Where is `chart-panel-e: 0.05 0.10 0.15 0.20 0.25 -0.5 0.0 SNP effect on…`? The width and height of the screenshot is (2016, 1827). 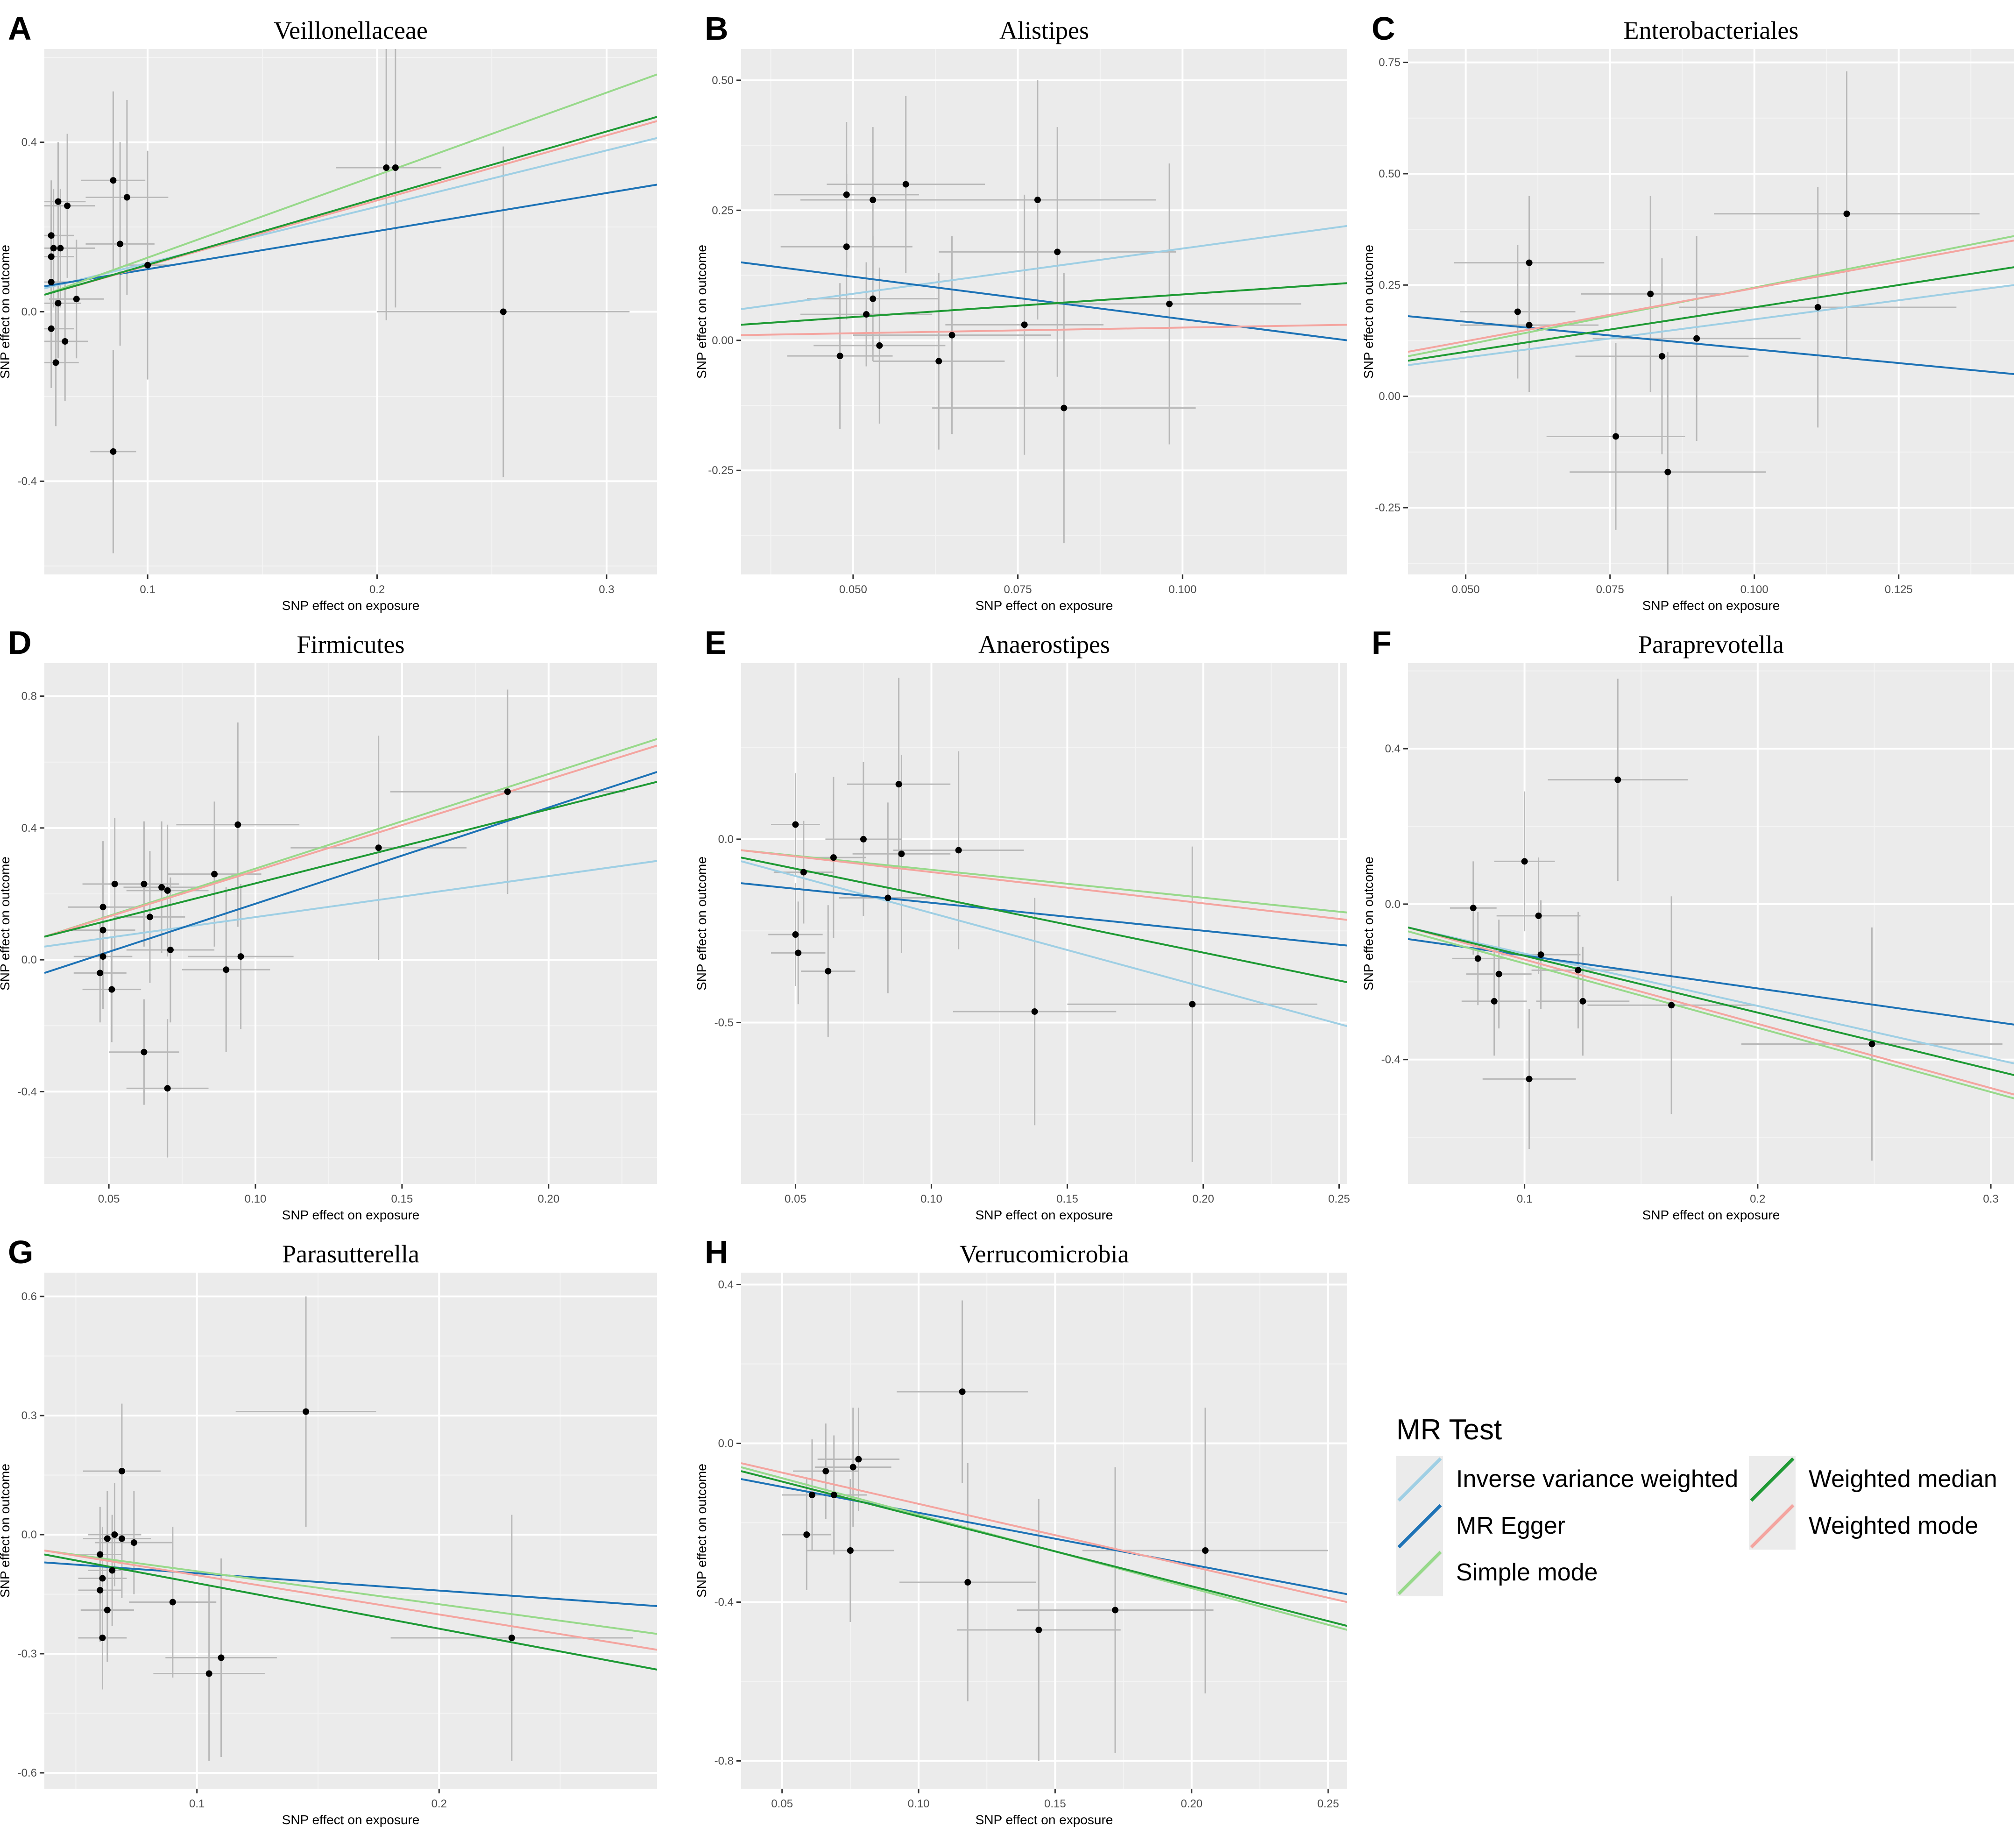 chart-panel-e: 0.05 0.10 0.15 0.20 0.25 -0.5 0.0 SNP effect on… is located at coordinates (1022, 923).